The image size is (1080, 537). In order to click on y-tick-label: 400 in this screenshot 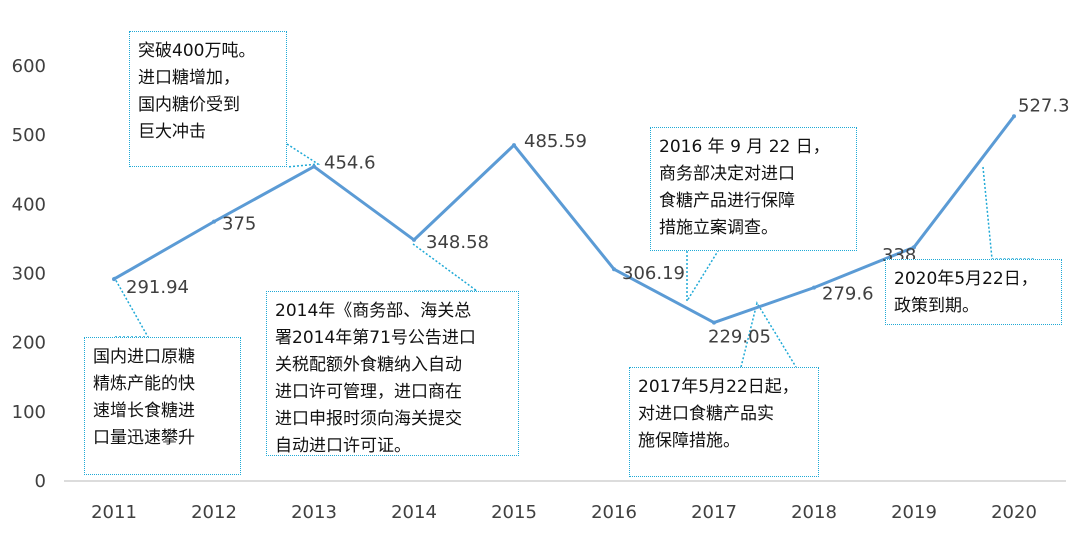, I will do `click(29, 204)`.